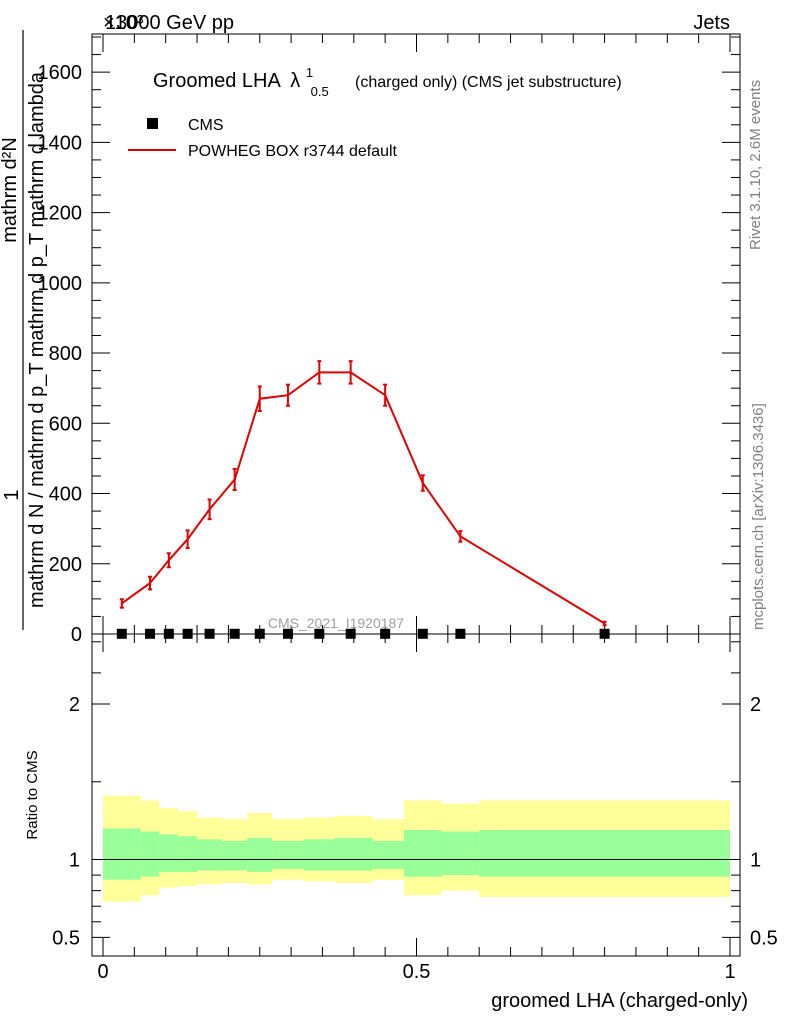 This screenshot has width=786, height=1024. What do you see at coordinates (76, 635) in the screenshot?
I see `main-y-tick-label: 0` at bounding box center [76, 635].